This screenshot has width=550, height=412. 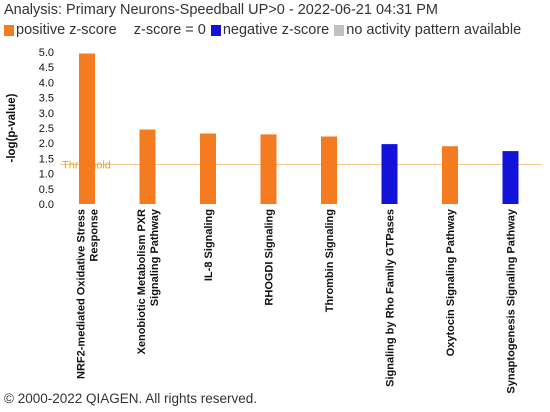 I want to click on x-category-label: IL-8 Signaling, so click(x=209, y=245).